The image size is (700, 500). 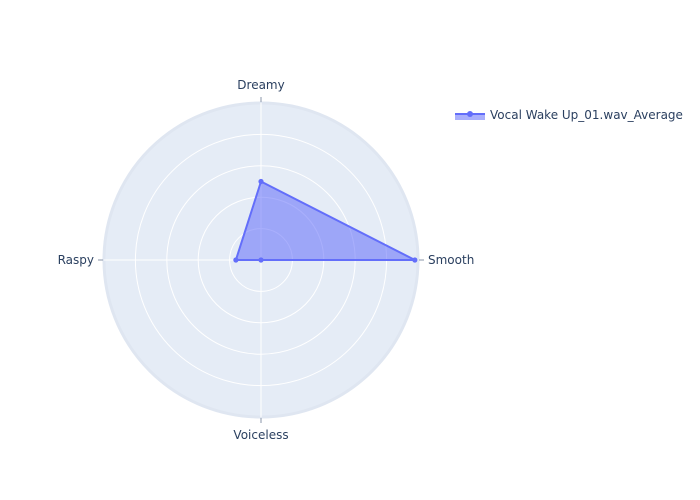 What do you see at coordinates (76, 260) in the screenshot?
I see `axis-label-raspy: Raspy` at bounding box center [76, 260].